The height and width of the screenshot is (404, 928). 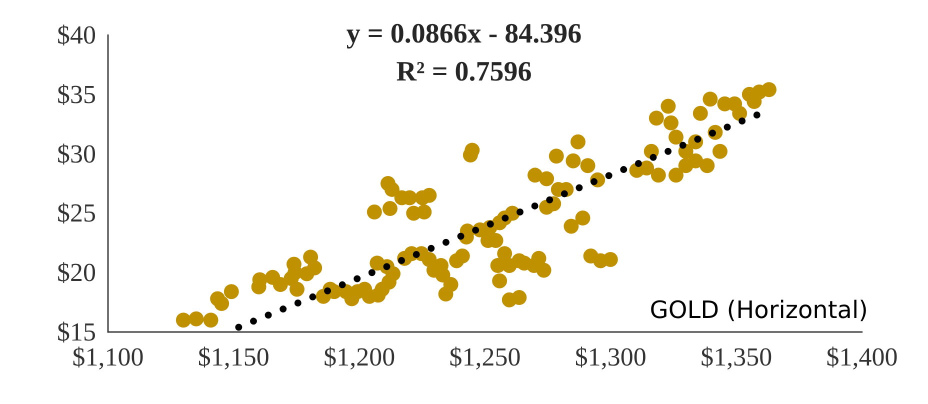 What do you see at coordinates (76, 273) in the screenshot?
I see `y-tick-label: $20` at bounding box center [76, 273].